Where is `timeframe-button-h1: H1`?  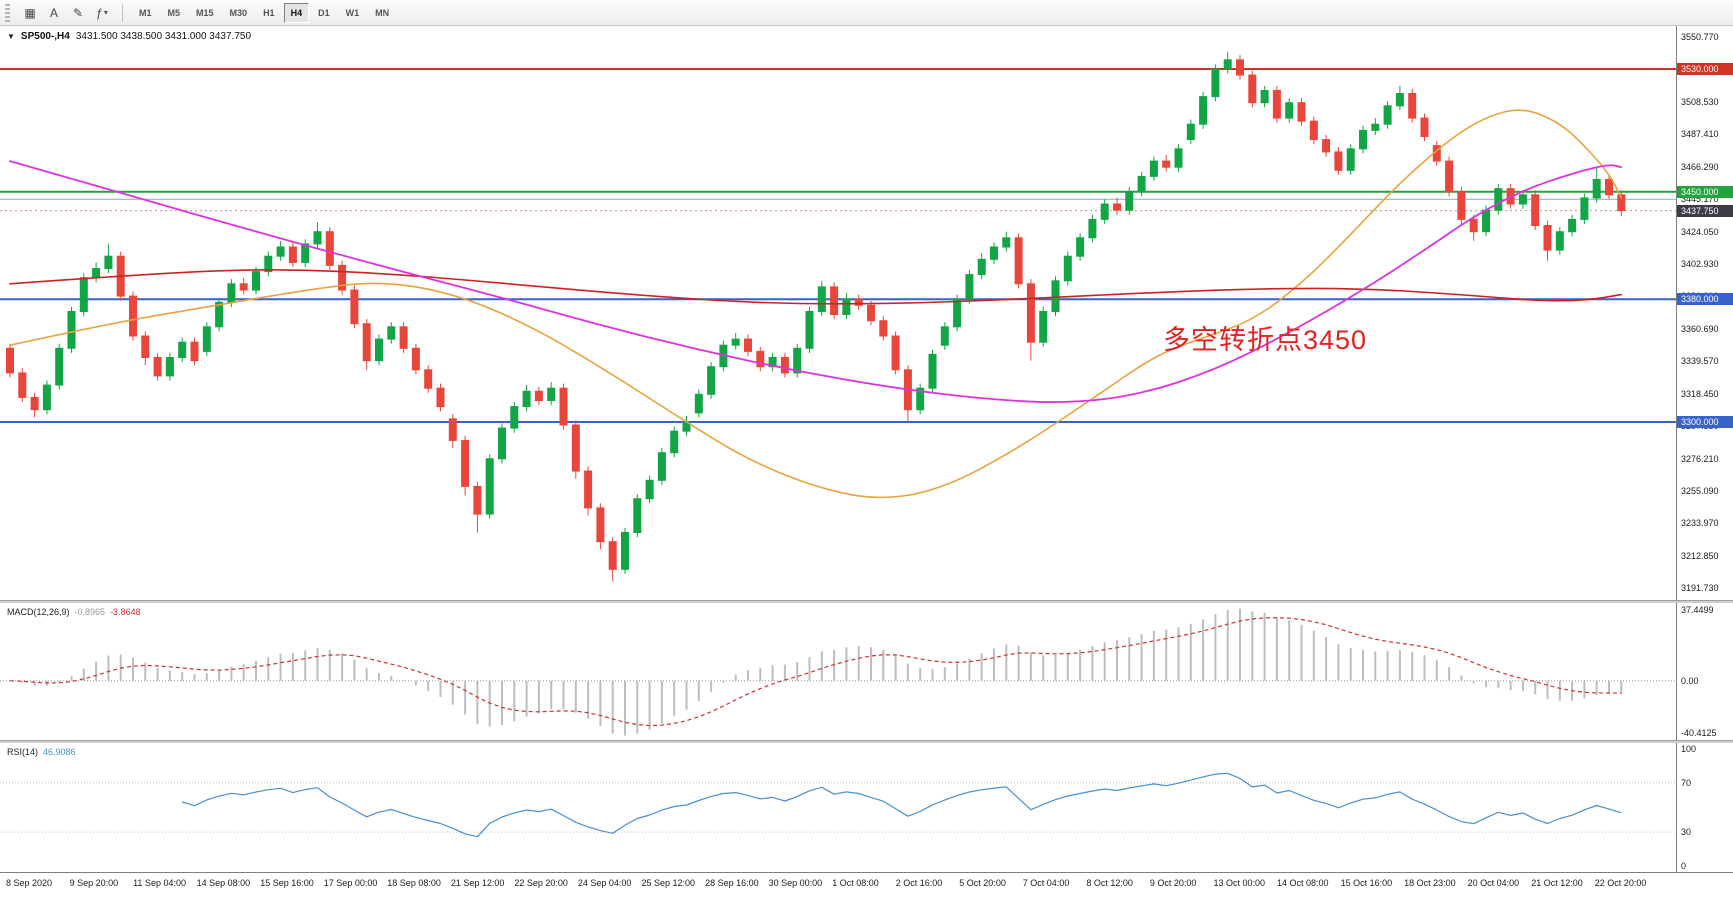 timeframe-button-h1: H1 is located at coordinates (269, 12).